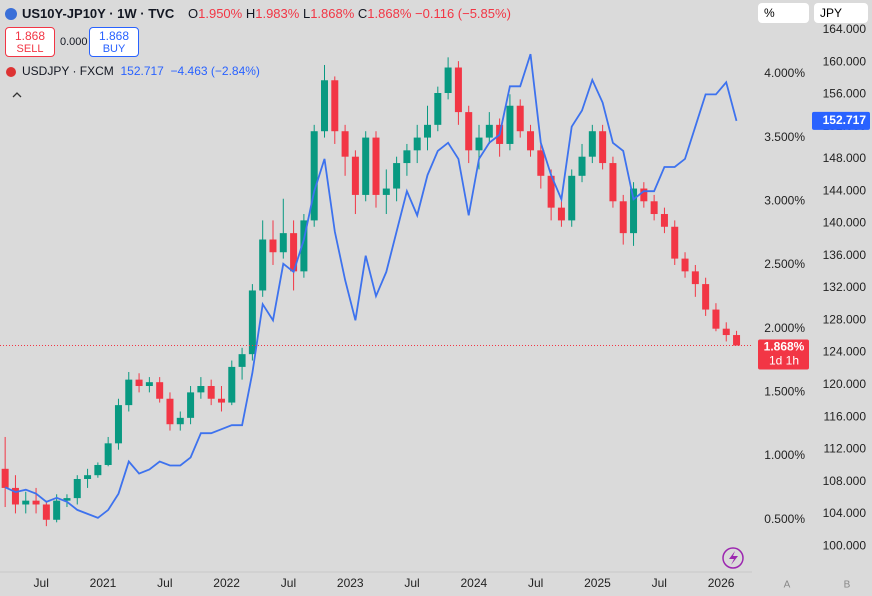  I want to click on compare-change: −4.463 (−2.84%), so click(215, 71).